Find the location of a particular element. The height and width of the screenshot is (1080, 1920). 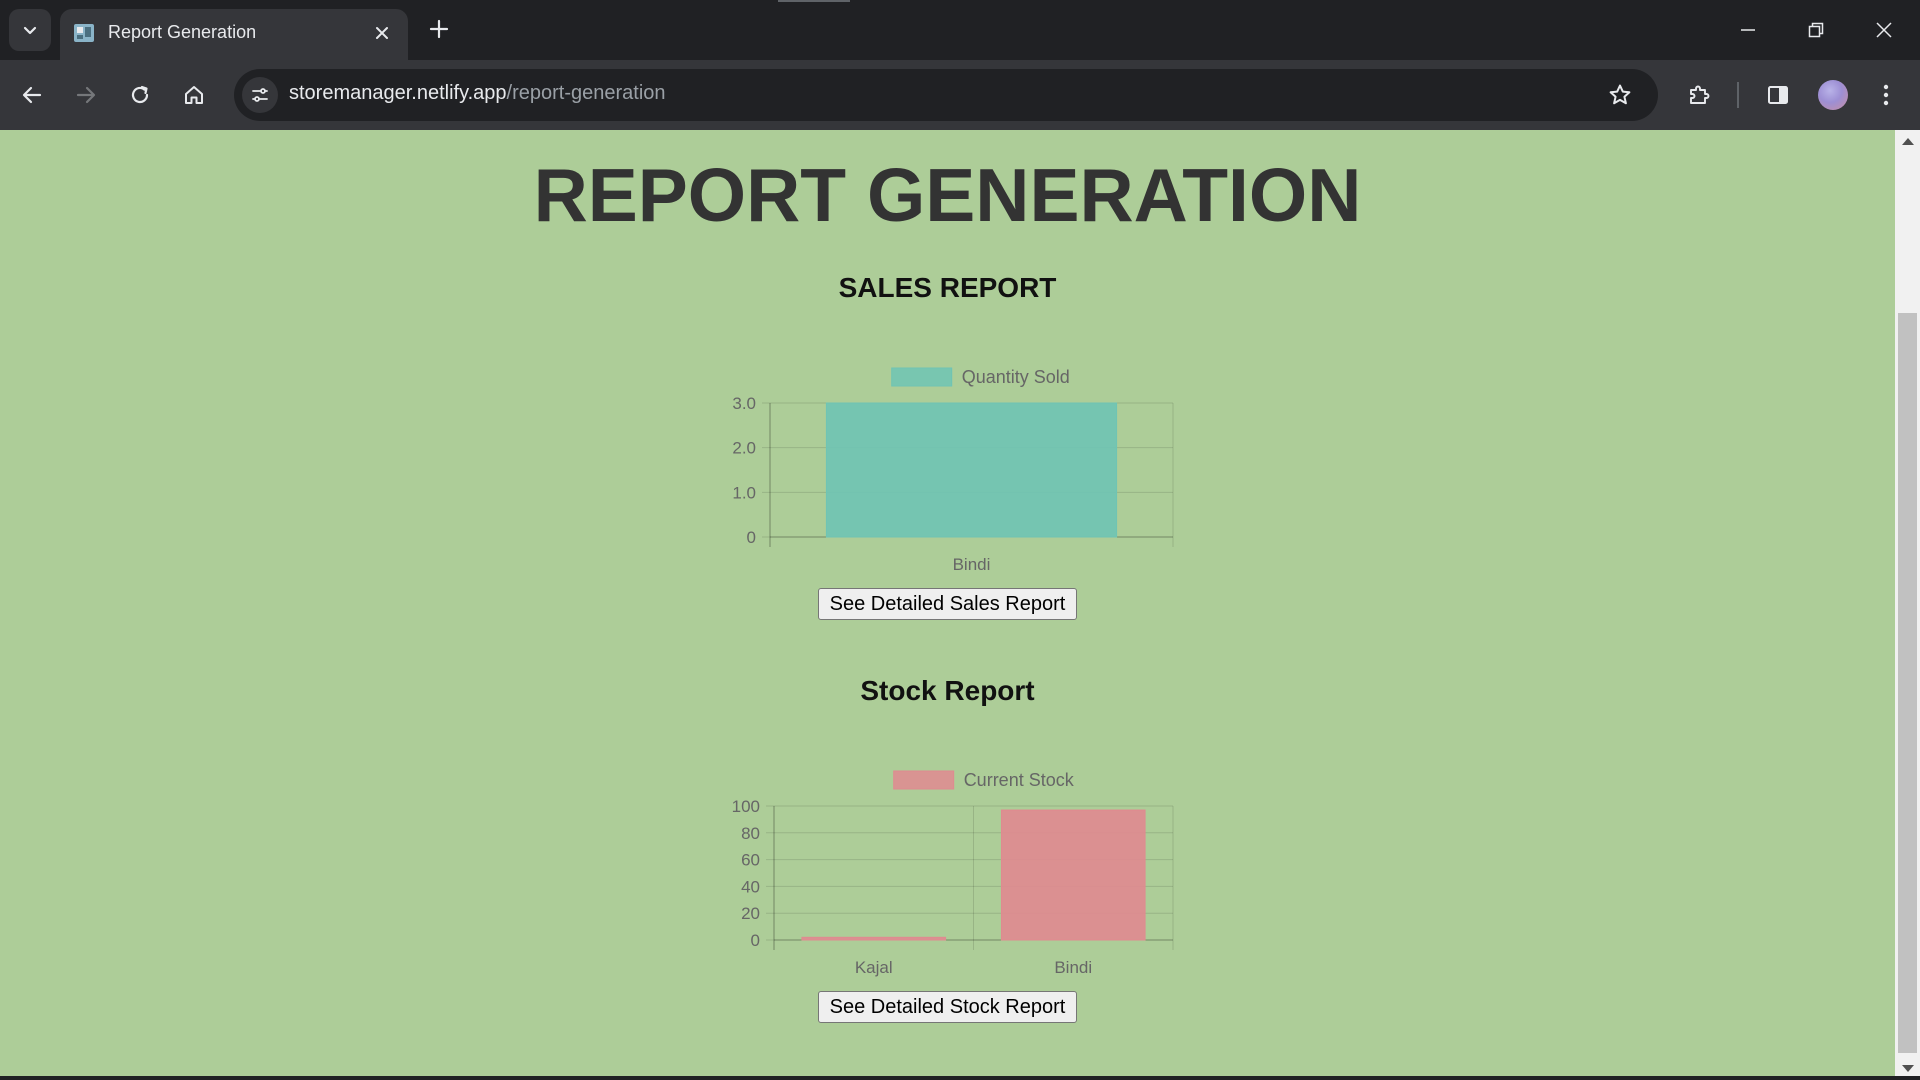

sales-report-heading: SALES REPORT is located at coordinates (947, 287).